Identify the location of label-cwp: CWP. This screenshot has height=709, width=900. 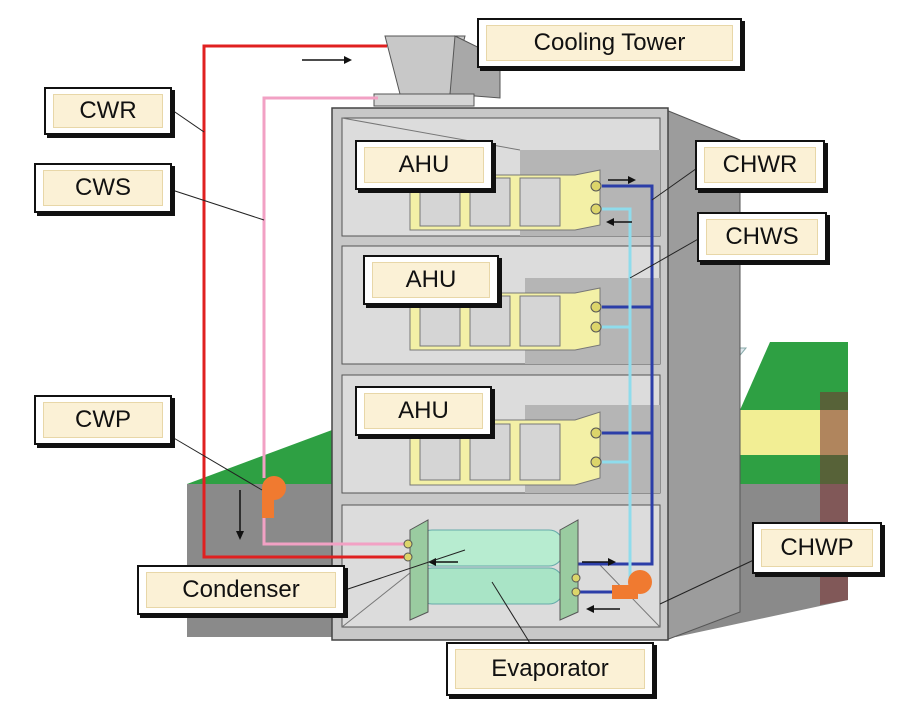
(103, 420).